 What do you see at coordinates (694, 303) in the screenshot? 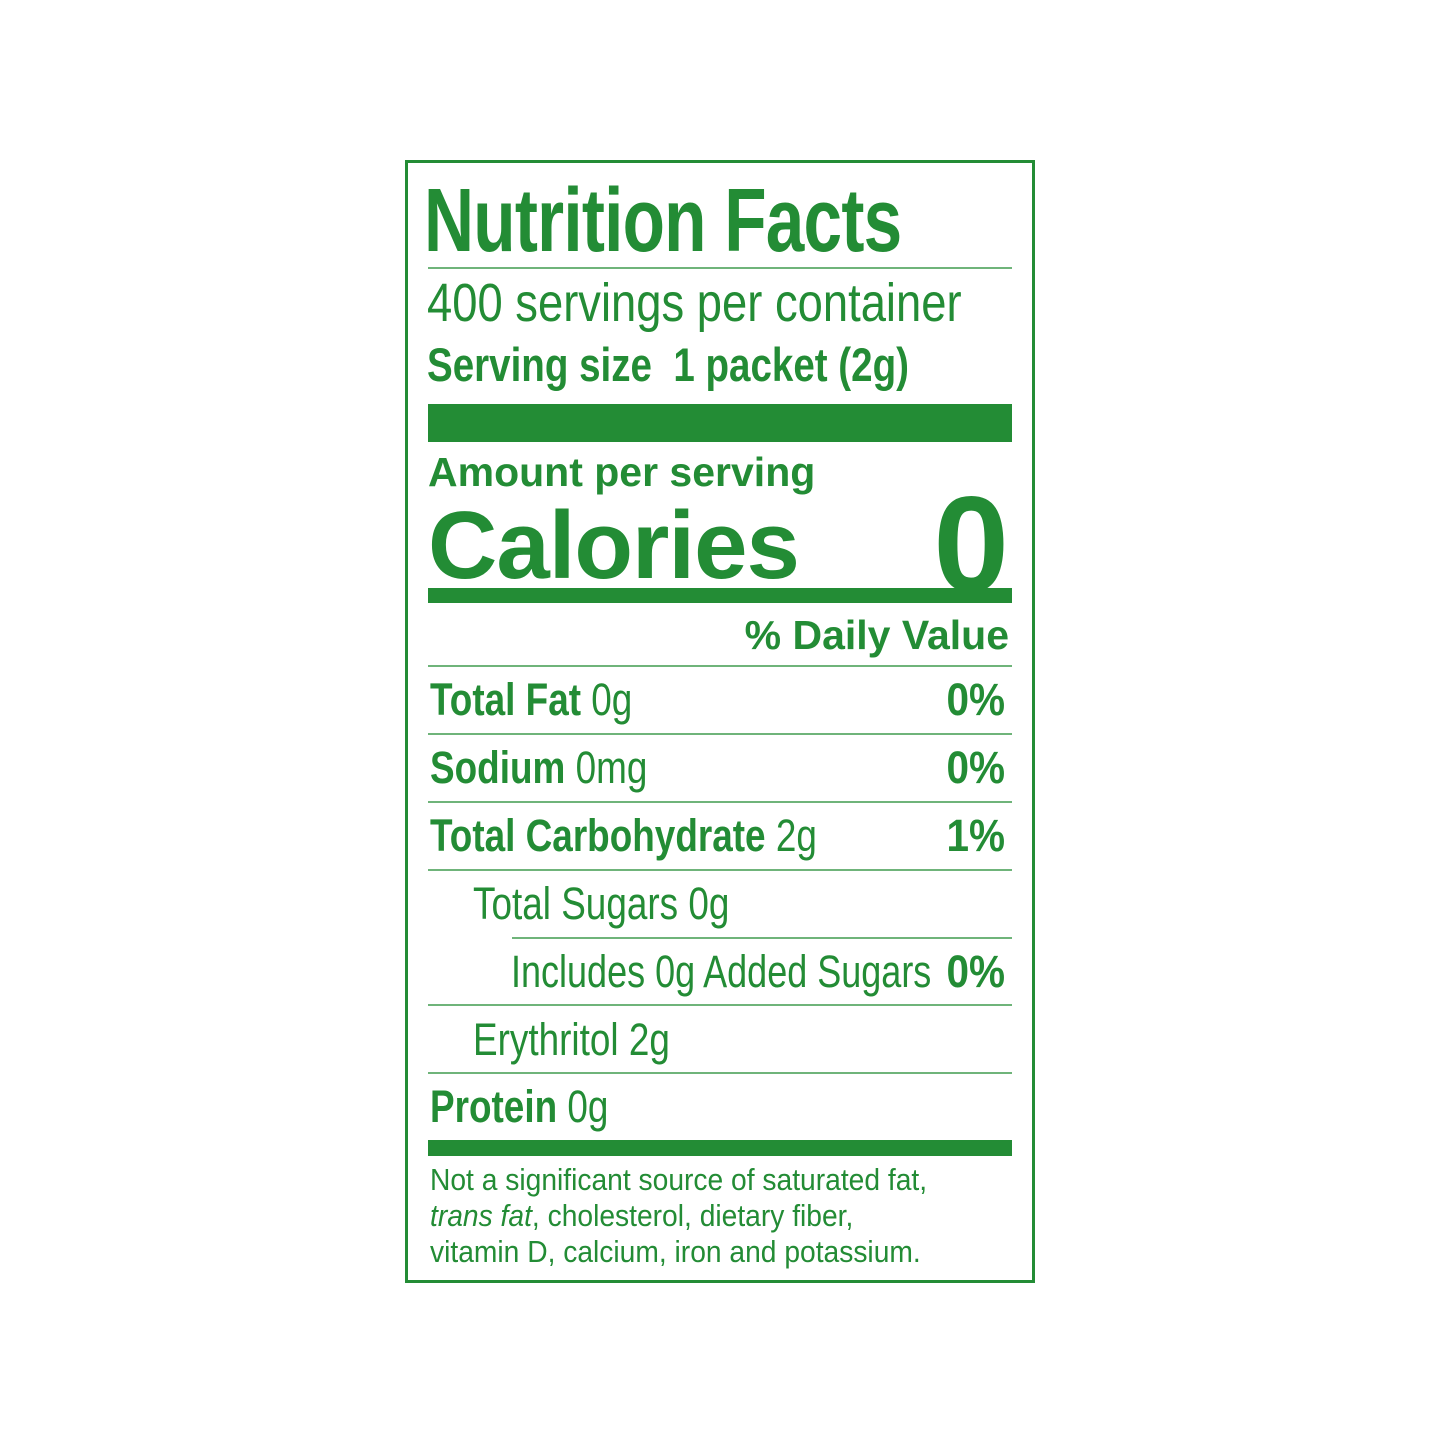
I see `servings-per-container: 400 servings per container` at bounding box center [694, 303].